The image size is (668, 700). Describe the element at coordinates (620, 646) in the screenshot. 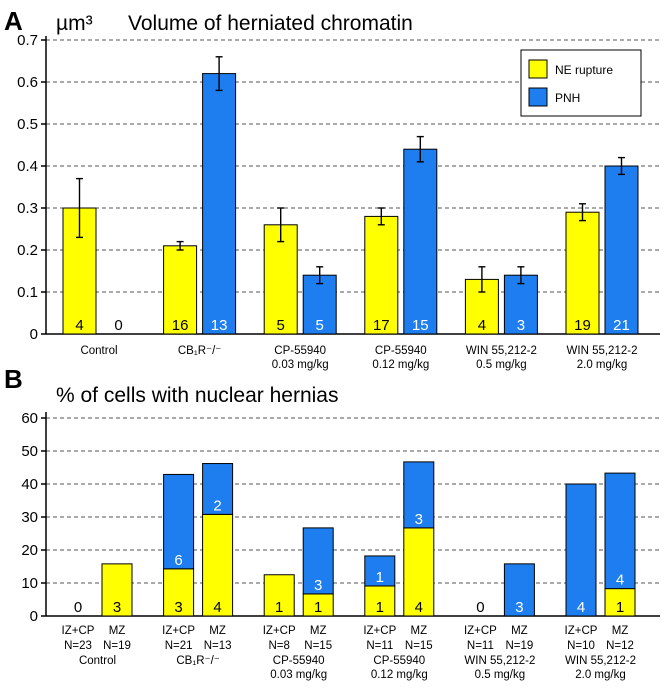

I see `bar-n-label: N=12` at that location.